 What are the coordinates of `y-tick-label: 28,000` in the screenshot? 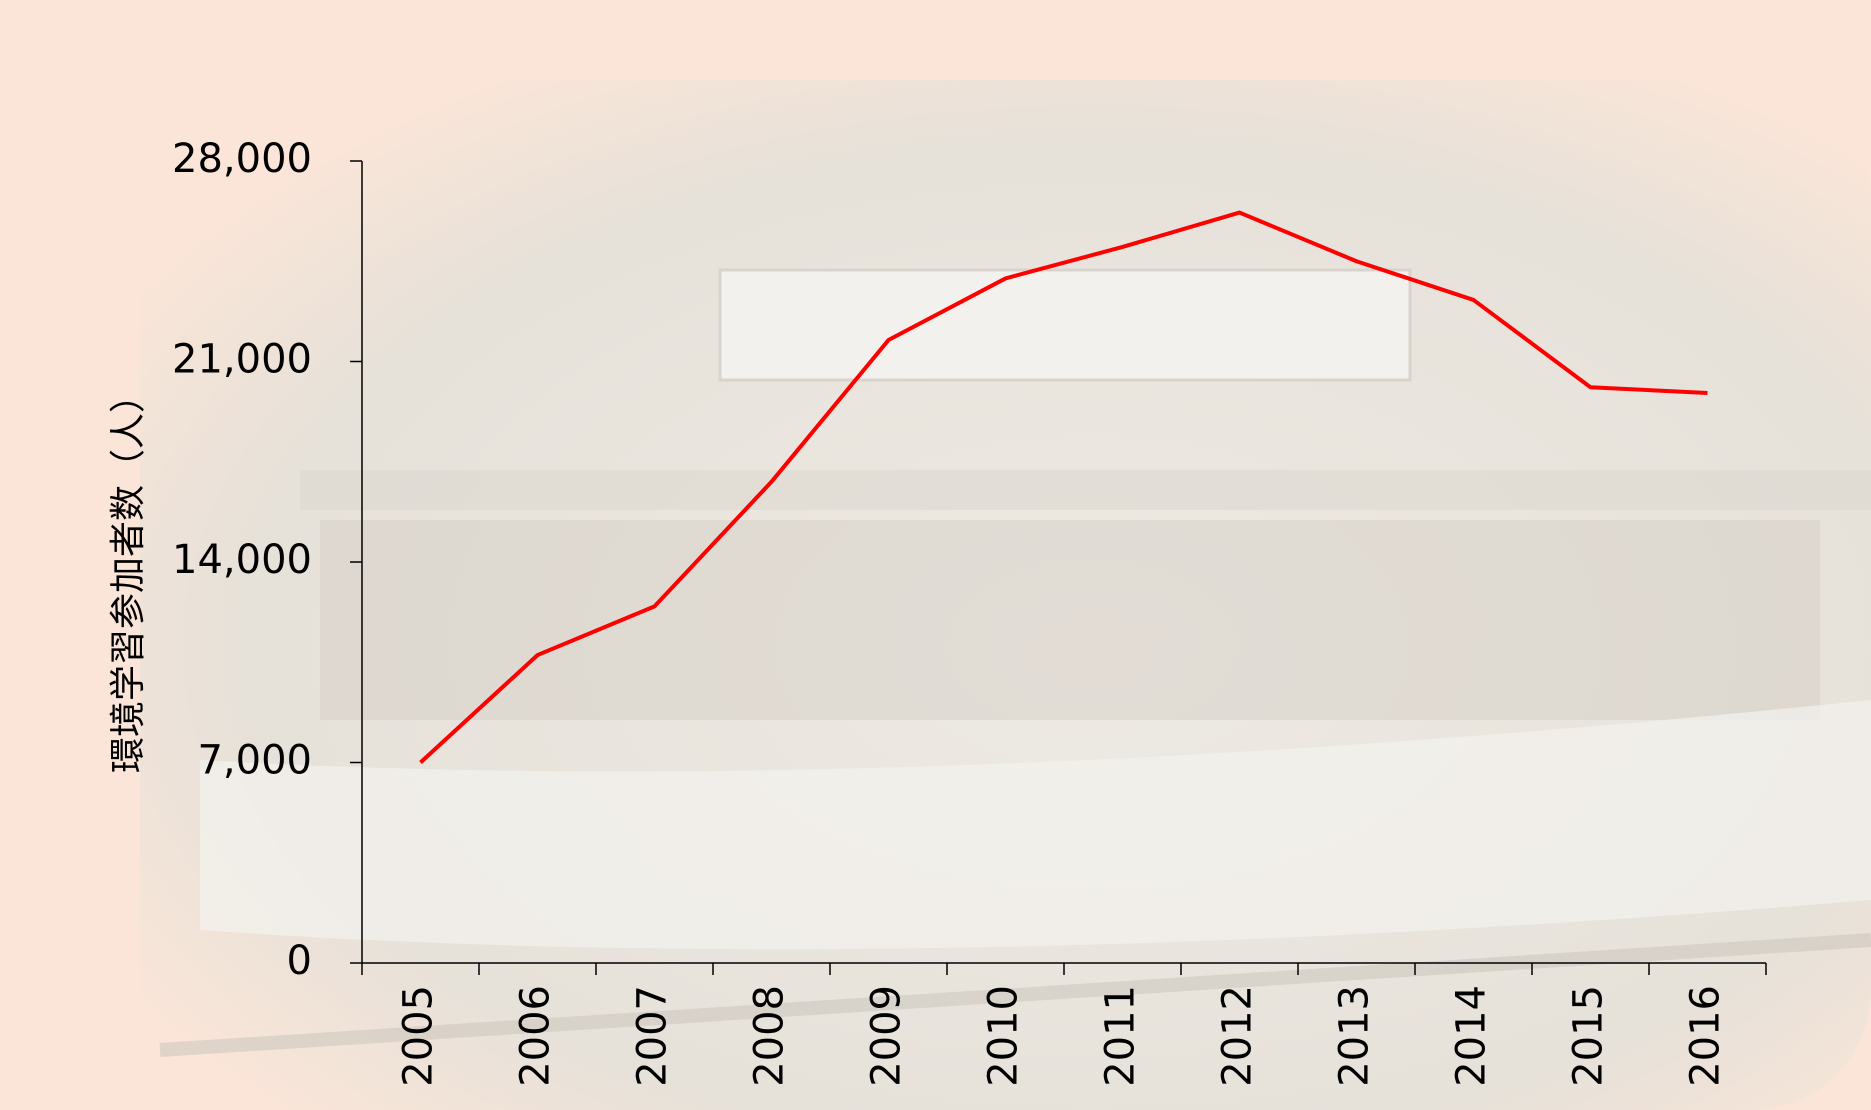 It's located at (242, 159).